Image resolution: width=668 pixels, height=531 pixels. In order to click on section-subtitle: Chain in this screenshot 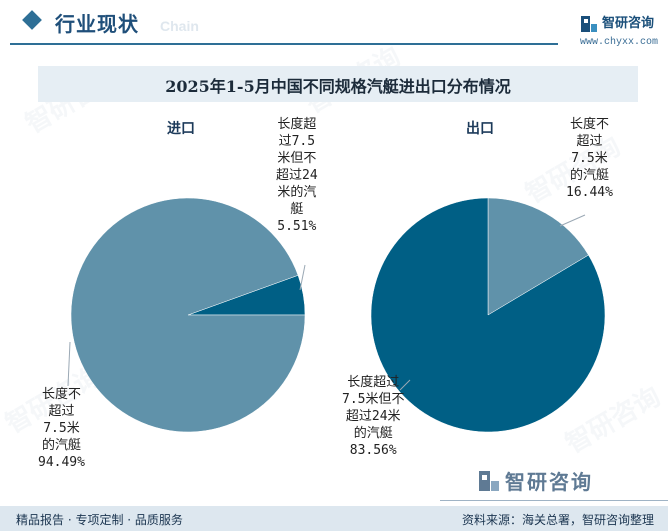, I will do `click(179, 26)`.